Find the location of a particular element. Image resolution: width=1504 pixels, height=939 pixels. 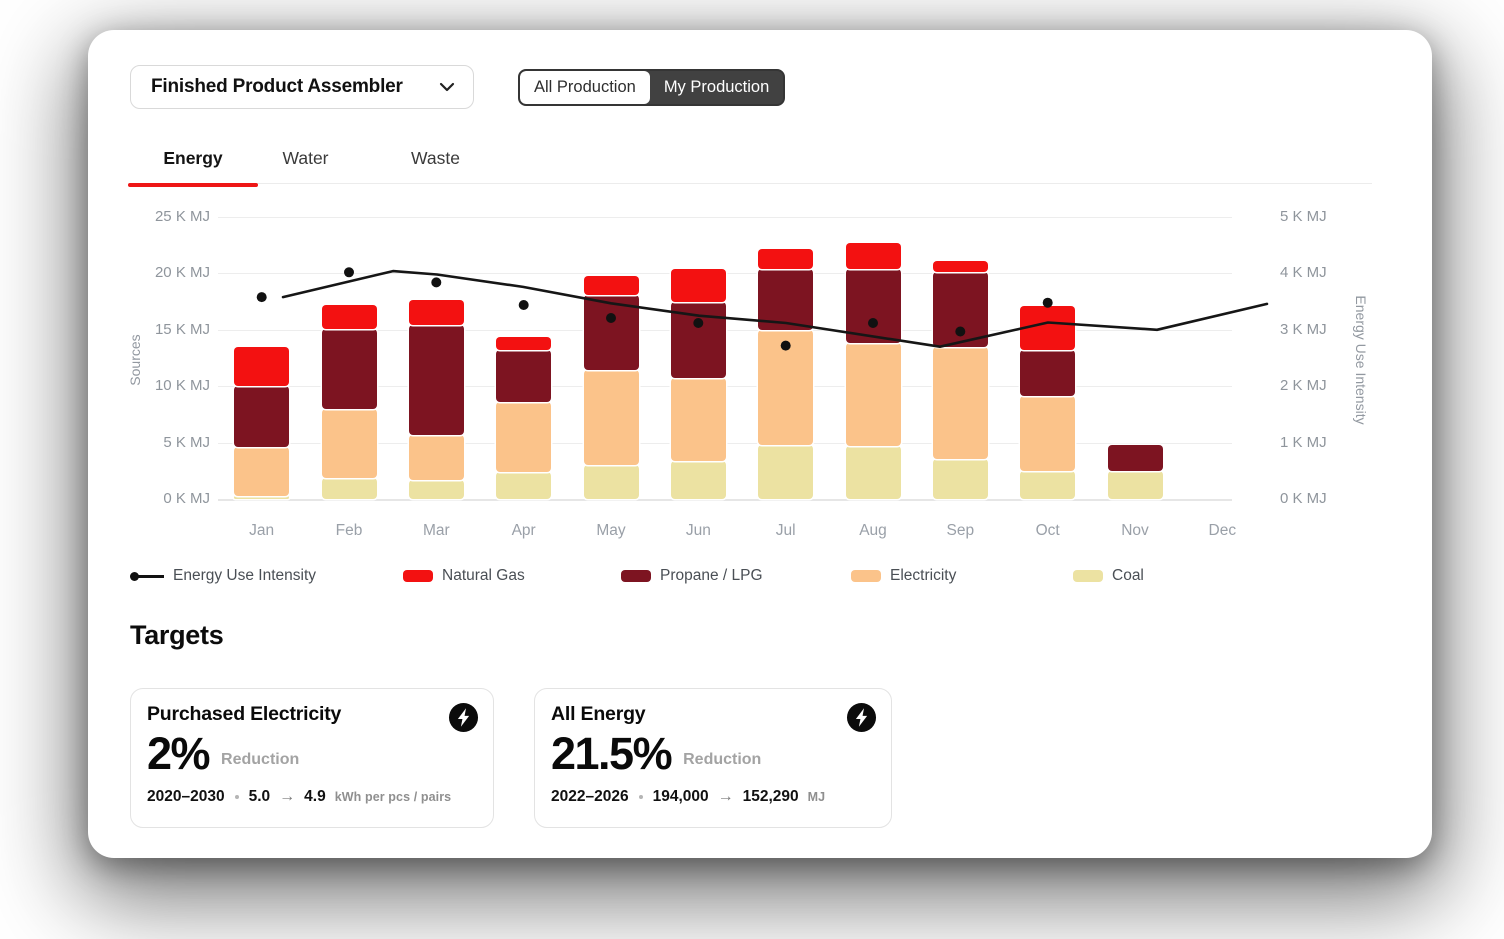

left-axis-tick: 20 K MJ is located at coordinates (182, 273).